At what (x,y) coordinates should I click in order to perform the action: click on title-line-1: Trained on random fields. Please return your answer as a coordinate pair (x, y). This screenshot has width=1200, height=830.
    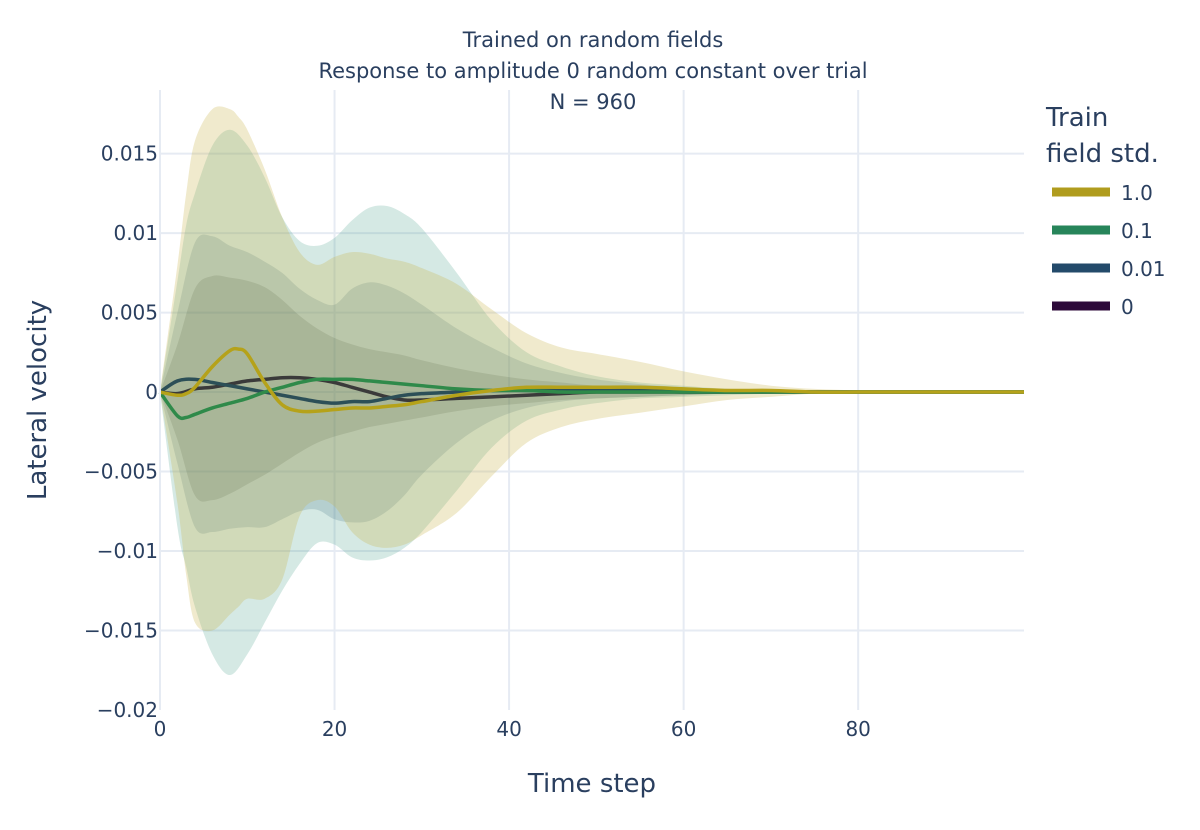
    Looking at the image, I should click on (593, 40).